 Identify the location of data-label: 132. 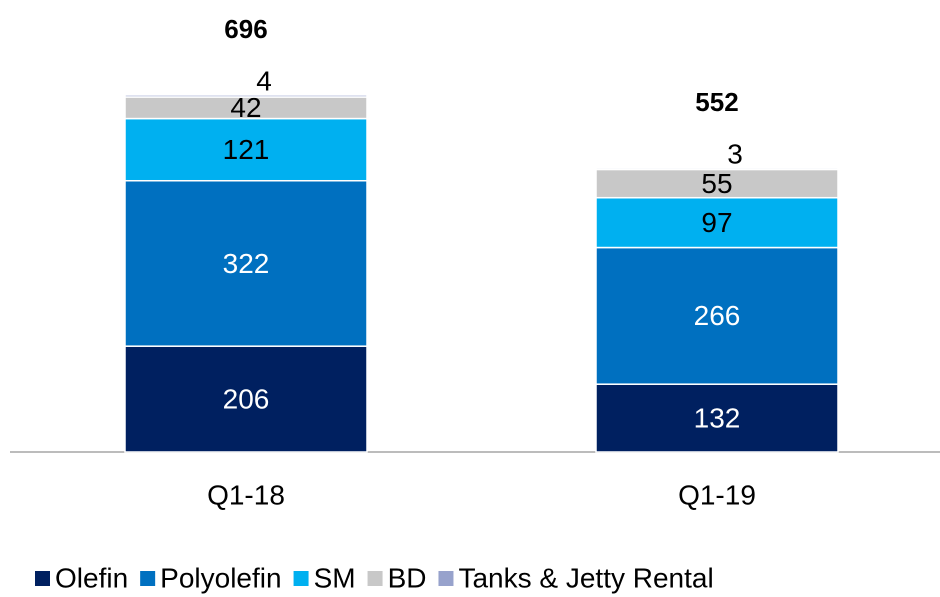
(717, 417).